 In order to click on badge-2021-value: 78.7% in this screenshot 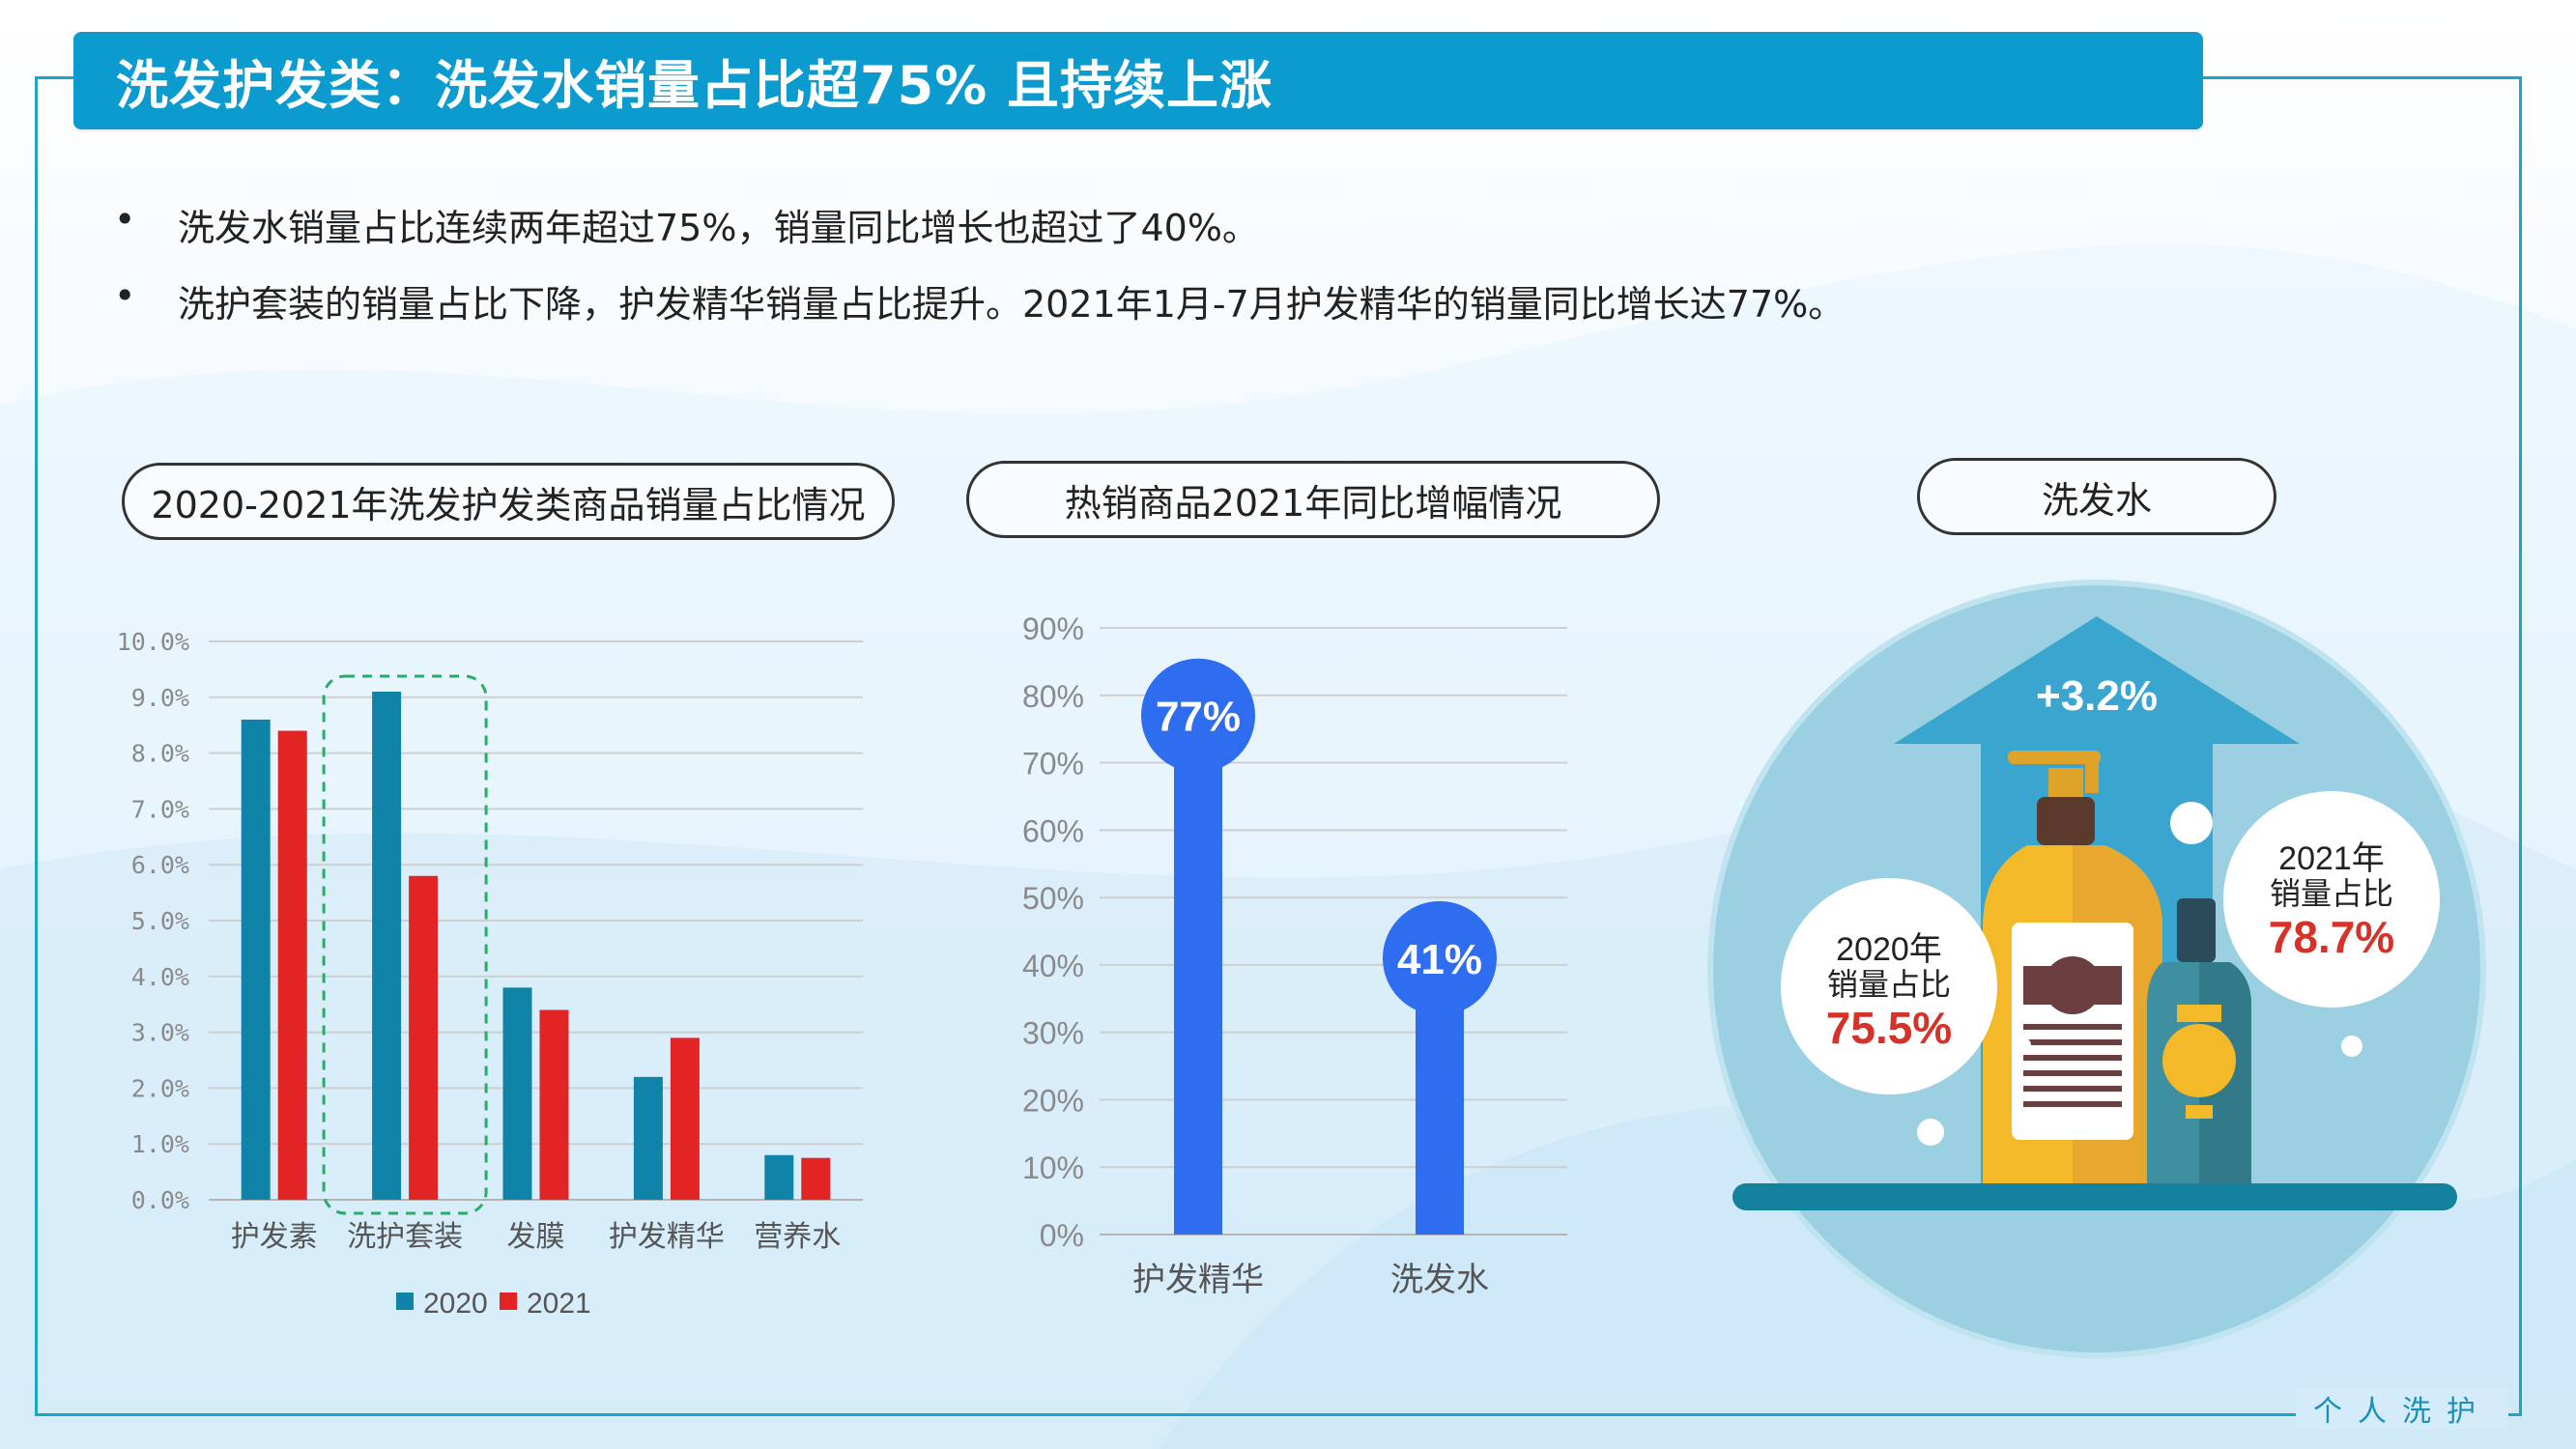, I will do `click(2332, 937)`.